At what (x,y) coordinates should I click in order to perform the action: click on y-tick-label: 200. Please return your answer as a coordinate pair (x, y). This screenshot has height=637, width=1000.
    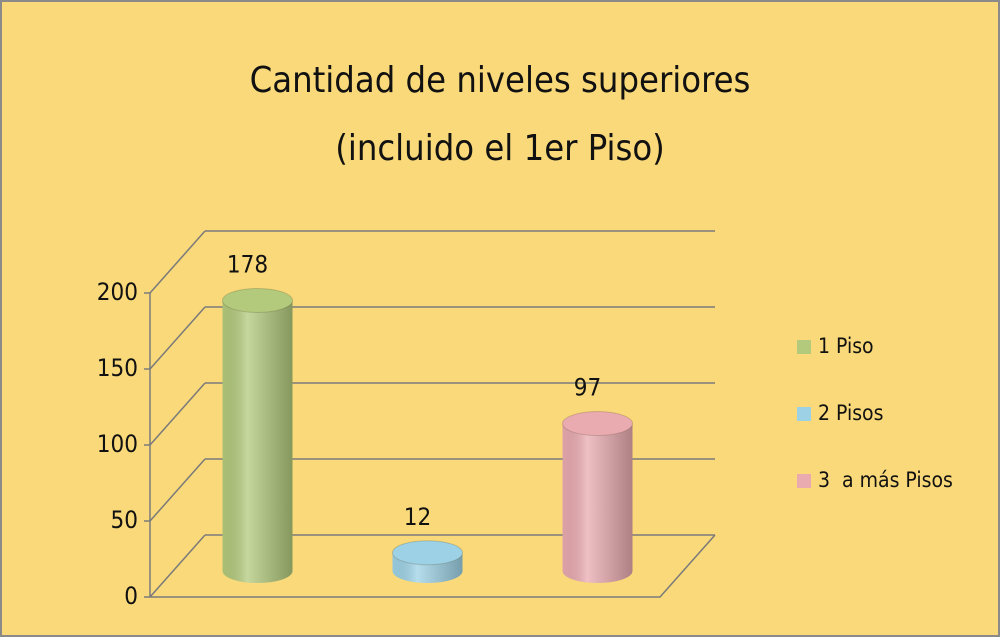
    Looking at the image, I should click on (117, 292).